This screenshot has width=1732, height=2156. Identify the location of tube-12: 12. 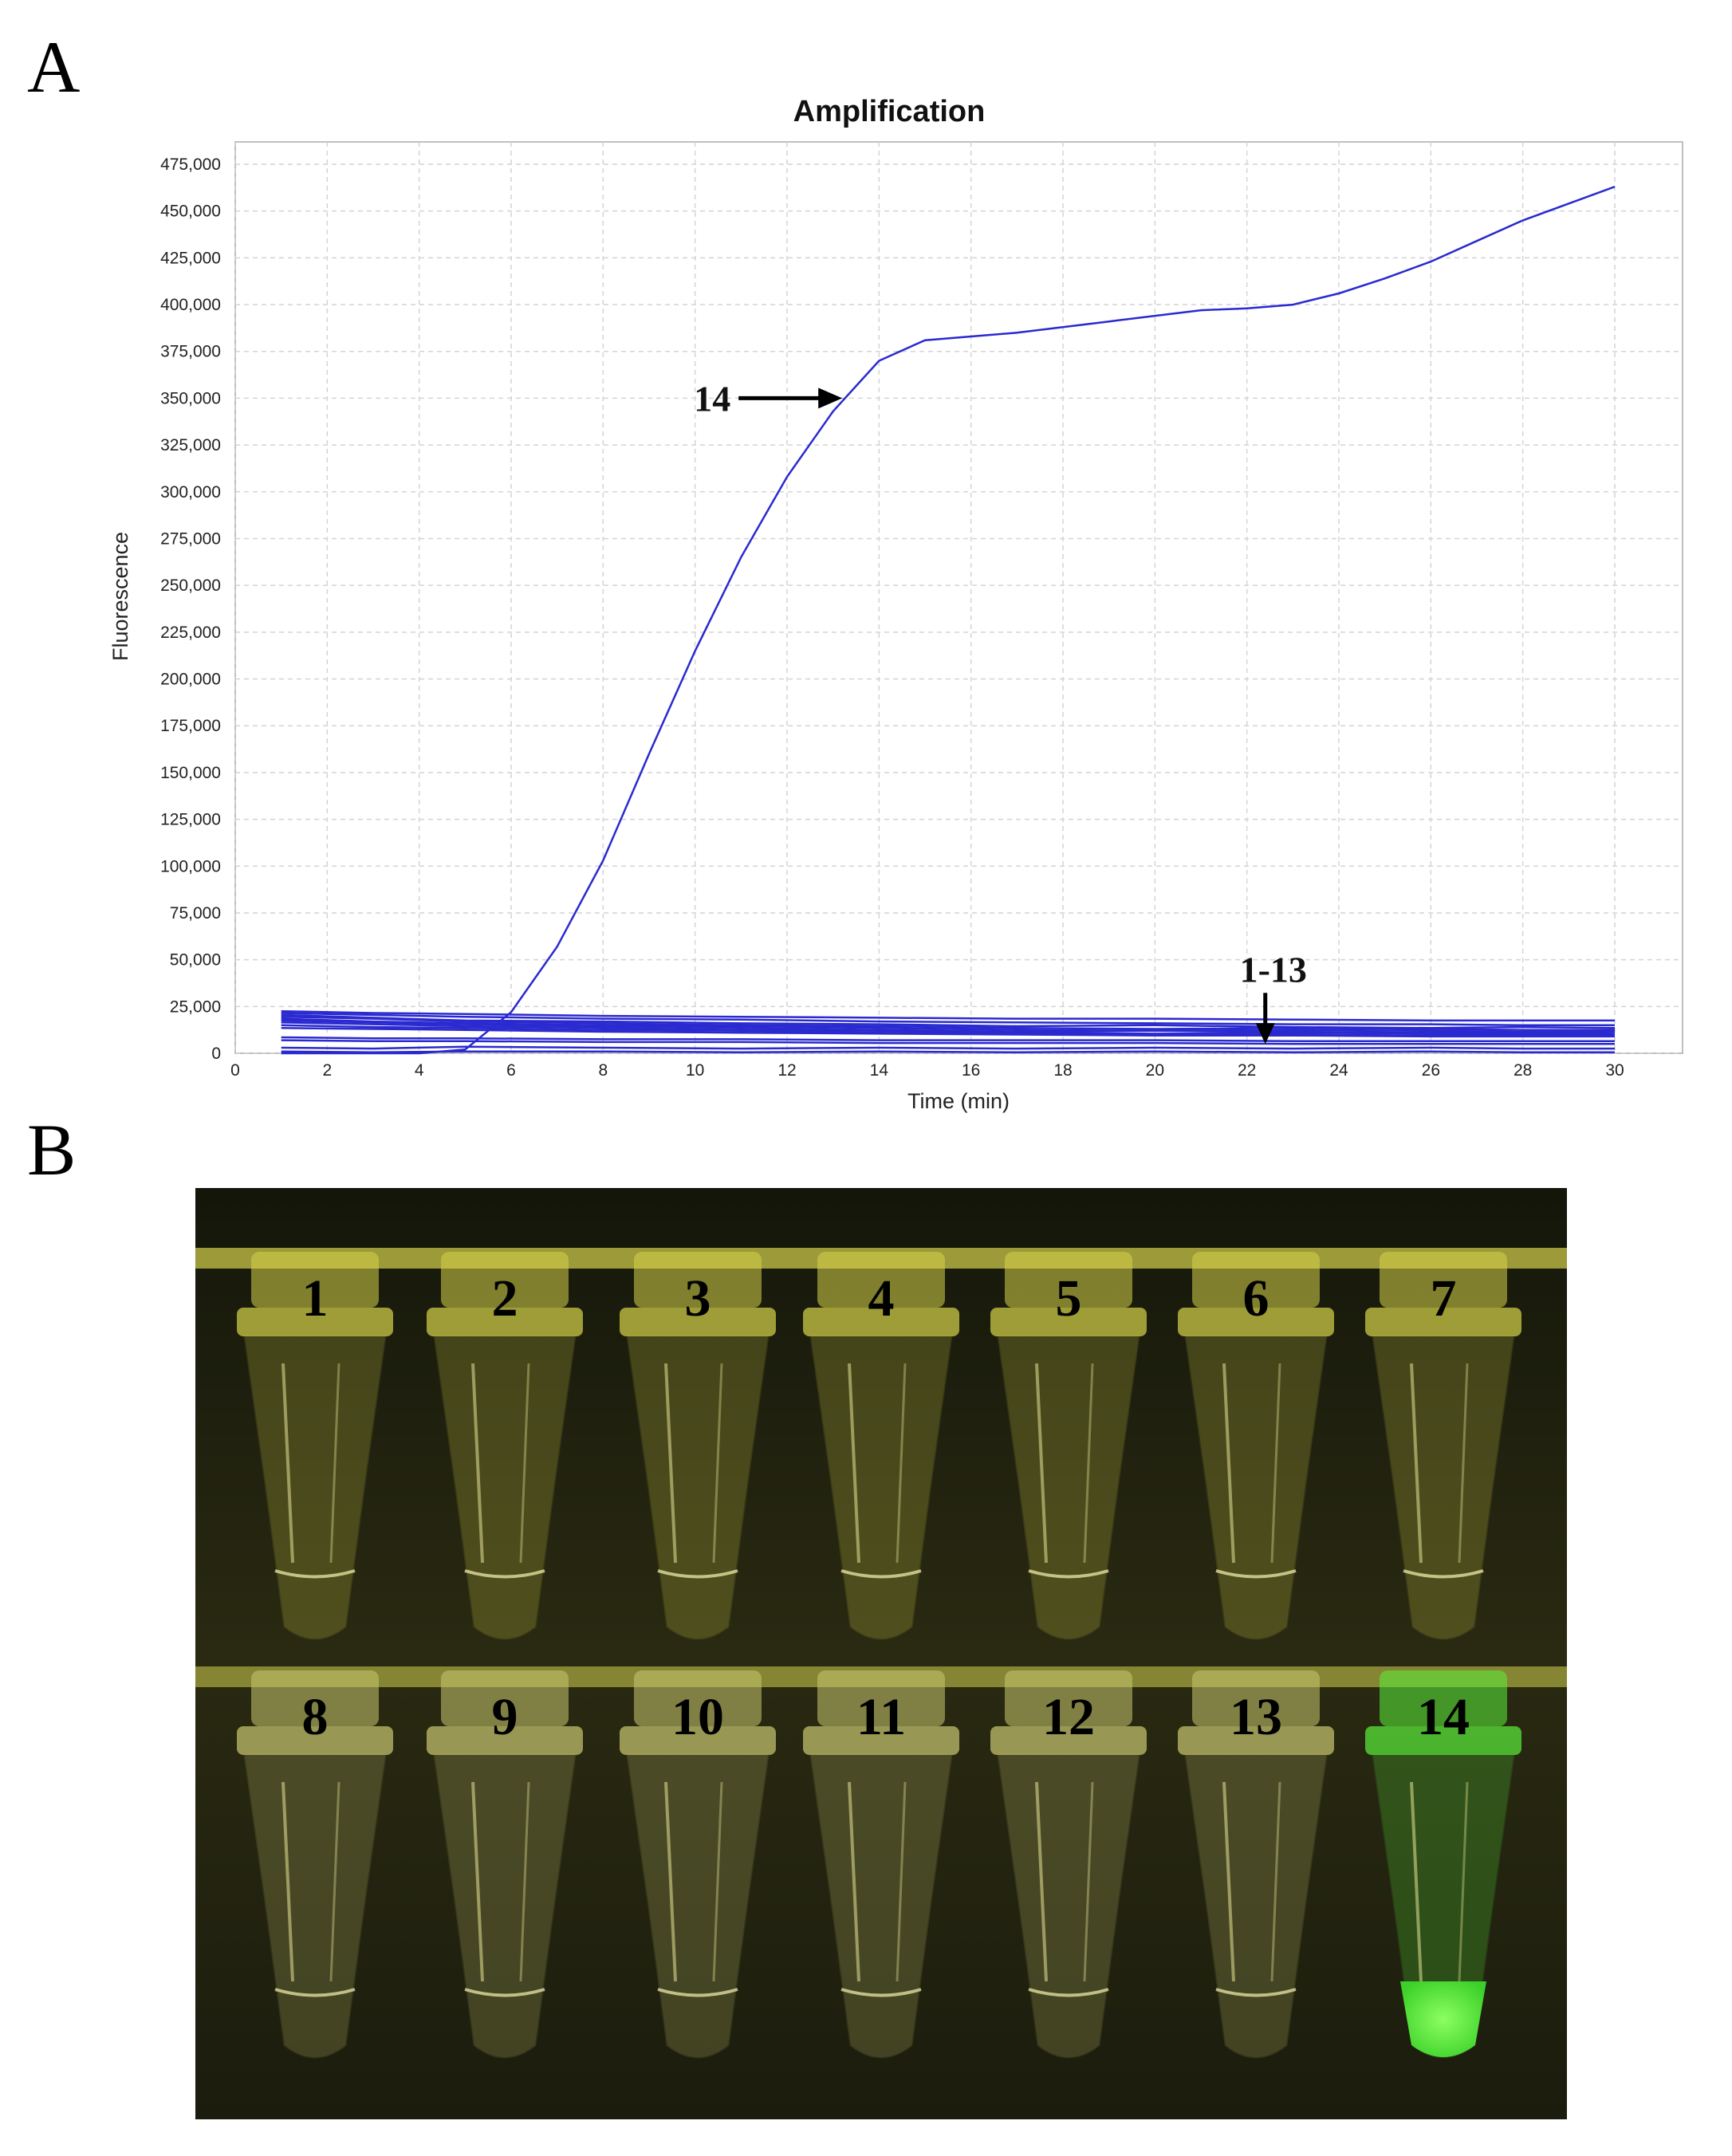
(1068, 1865).